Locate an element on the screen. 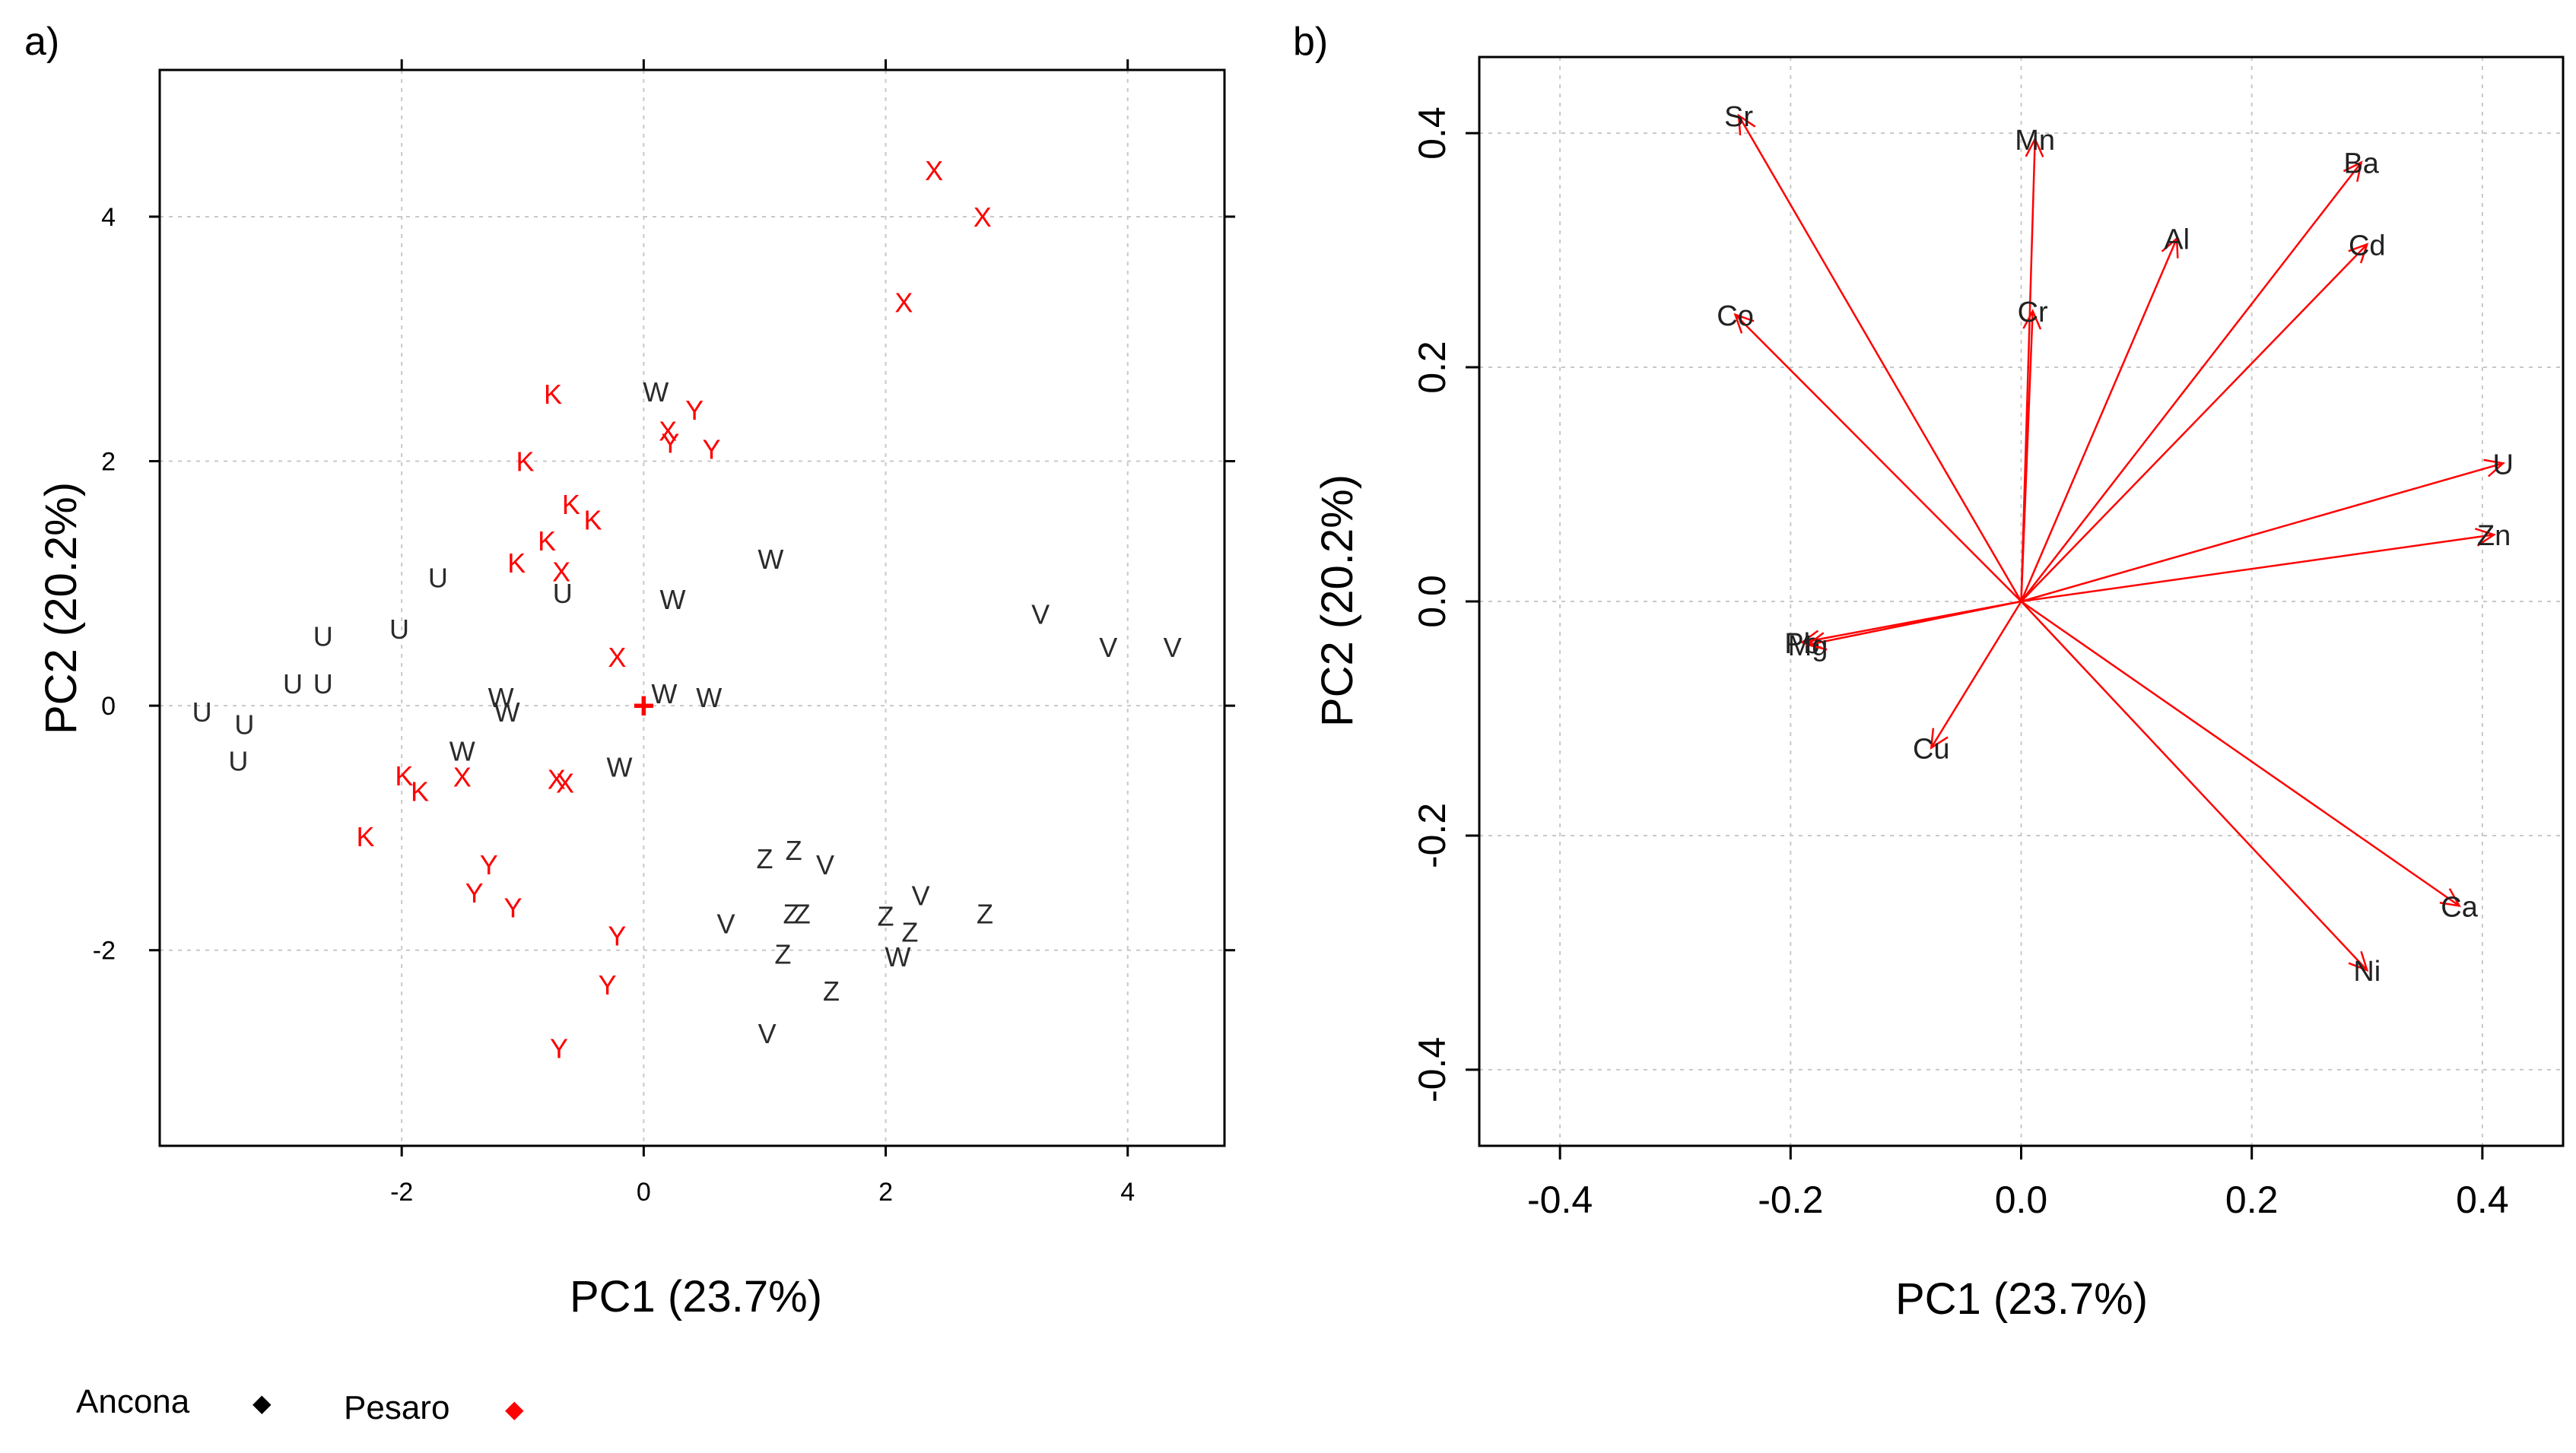 This screenshot has width=2576, height=1453. legend-ancona-marker: ◆ is located at coordinates (262, 1403).